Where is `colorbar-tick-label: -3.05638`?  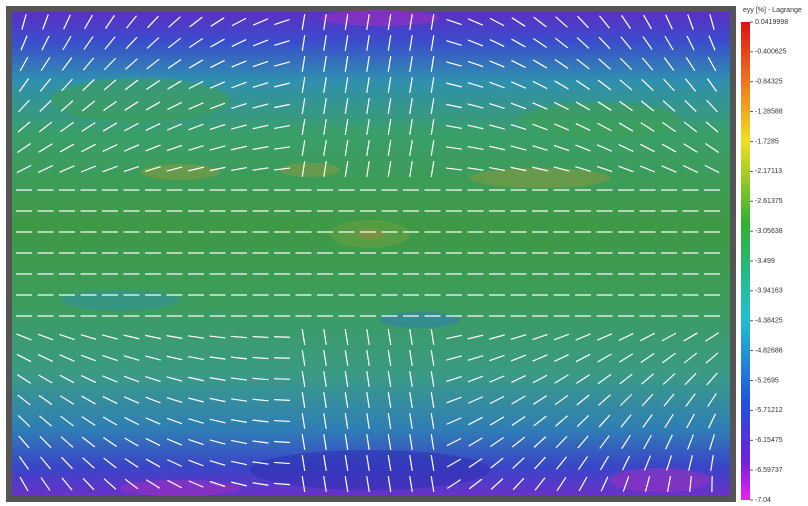 colorbar-tick-label: -3.05638 is located at coordinates (769, 231).